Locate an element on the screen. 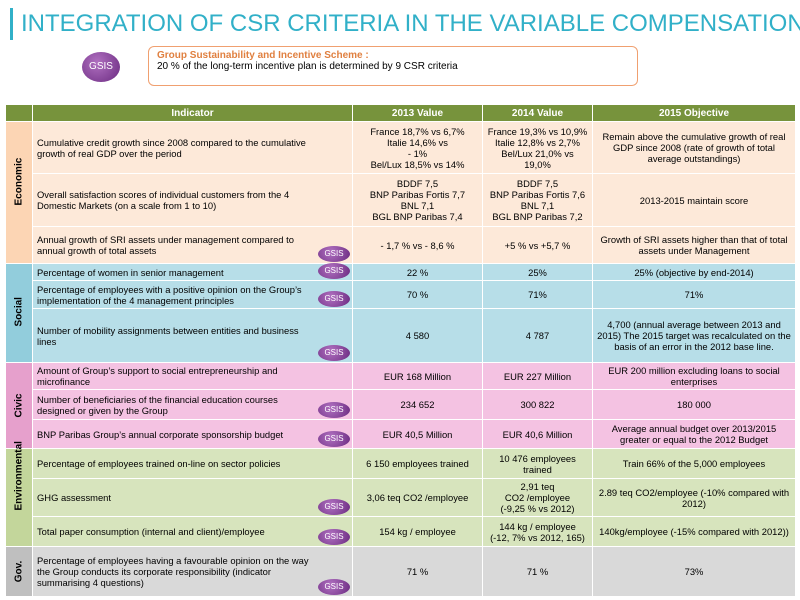  value-cell: EUR 168 Million is located at coordinates (417, 376).